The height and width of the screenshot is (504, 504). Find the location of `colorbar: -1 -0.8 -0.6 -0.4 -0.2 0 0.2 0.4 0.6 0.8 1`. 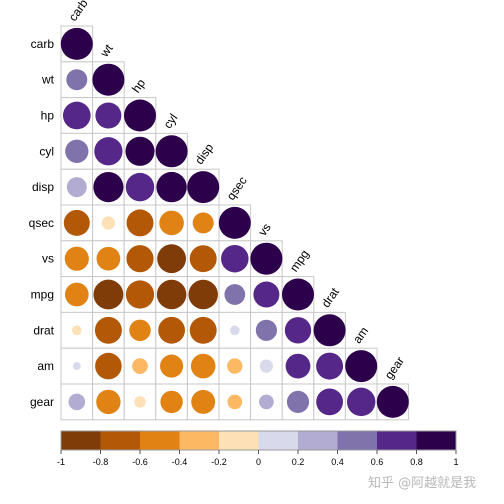

colorbar: -1 -0.8 -0.6 -0.4 -0.2 0 0.2 0.4 0.6 0.8 1 is located at coordinates (258, 448).